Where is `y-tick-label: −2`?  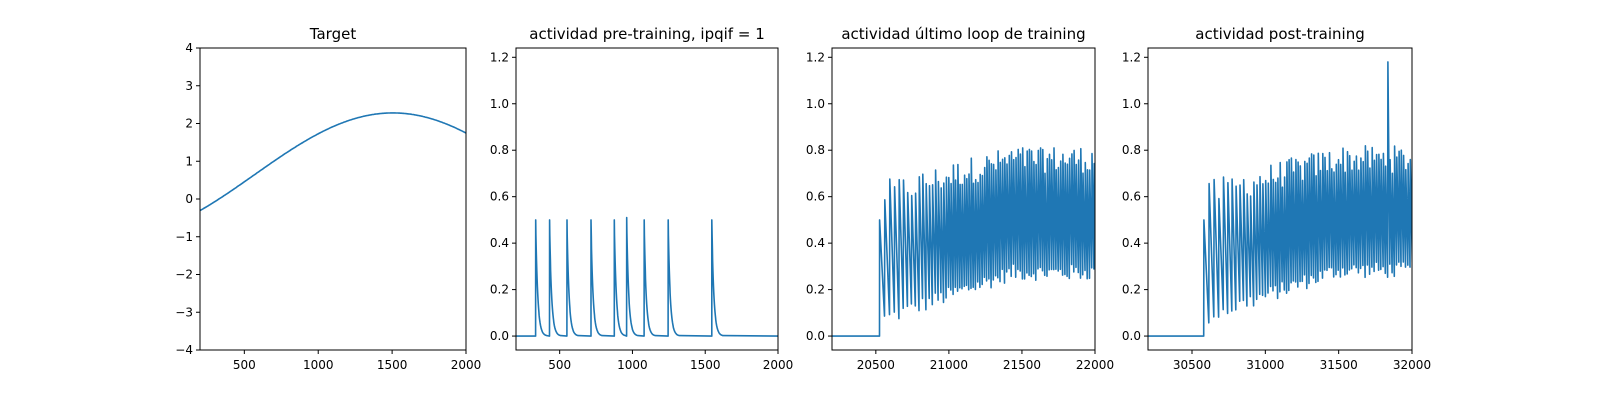
y-tick-label: −2 is located at coordinates (184, 275).